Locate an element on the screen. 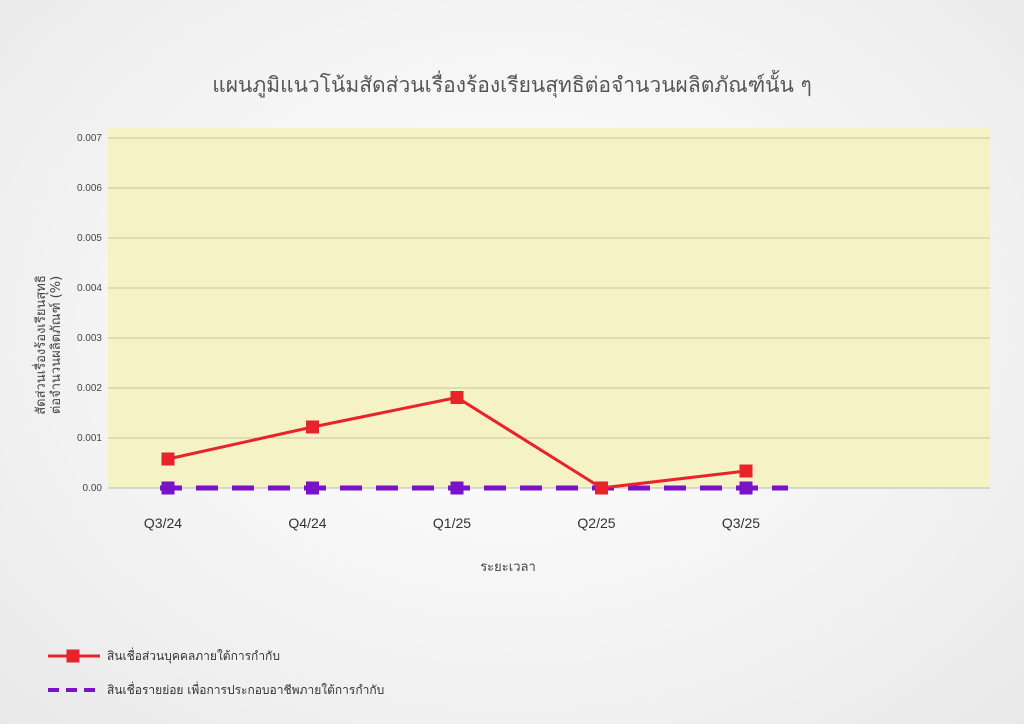 This screenshot has height=724, width=1024. x-tick-label: Q3/25 is located at coordinates (741, 523).